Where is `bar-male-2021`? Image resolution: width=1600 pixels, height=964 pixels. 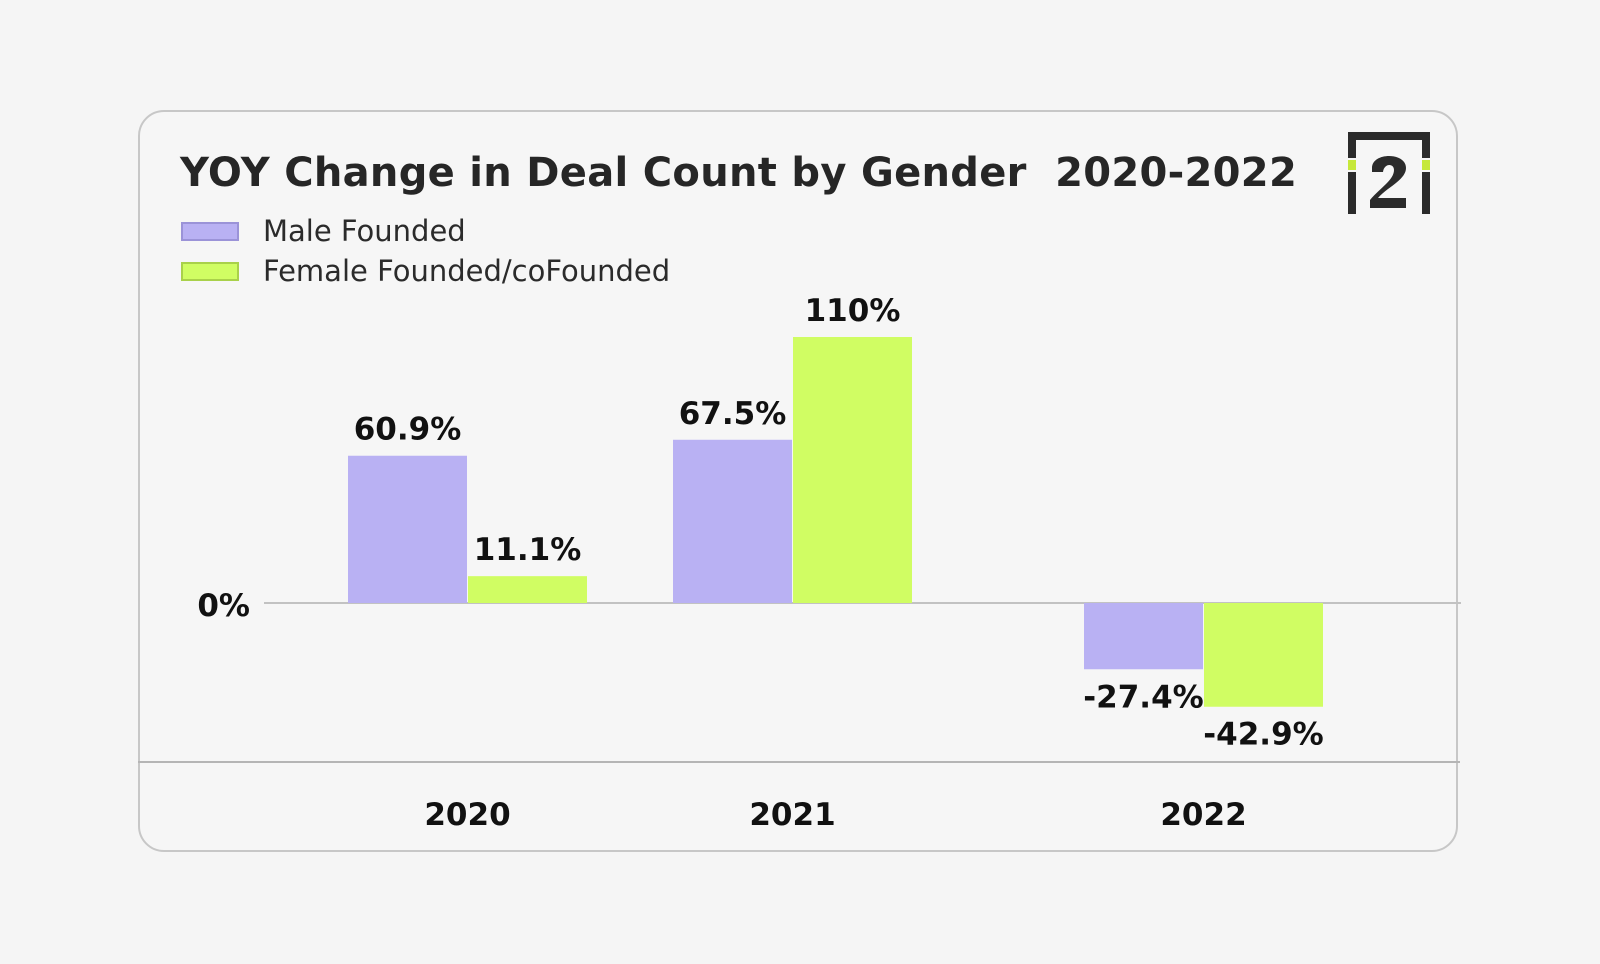 bar-male-2021 is located at coordinates (732, 521).